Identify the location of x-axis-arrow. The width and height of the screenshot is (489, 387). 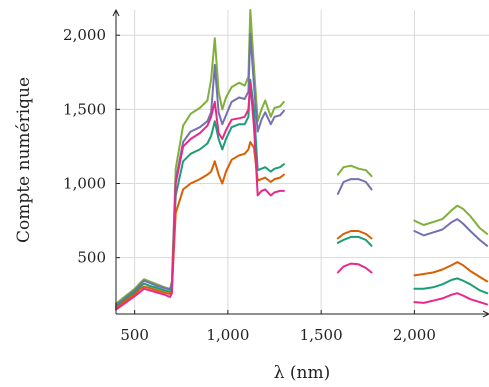
(485, 314).